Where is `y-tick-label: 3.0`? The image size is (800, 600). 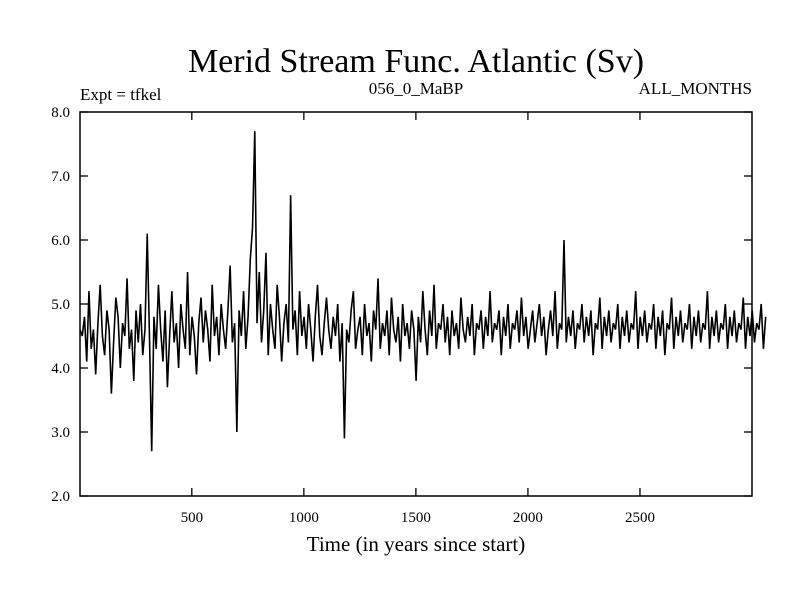
y-tick-label: 3.0 is located at coordinates (60, 433).